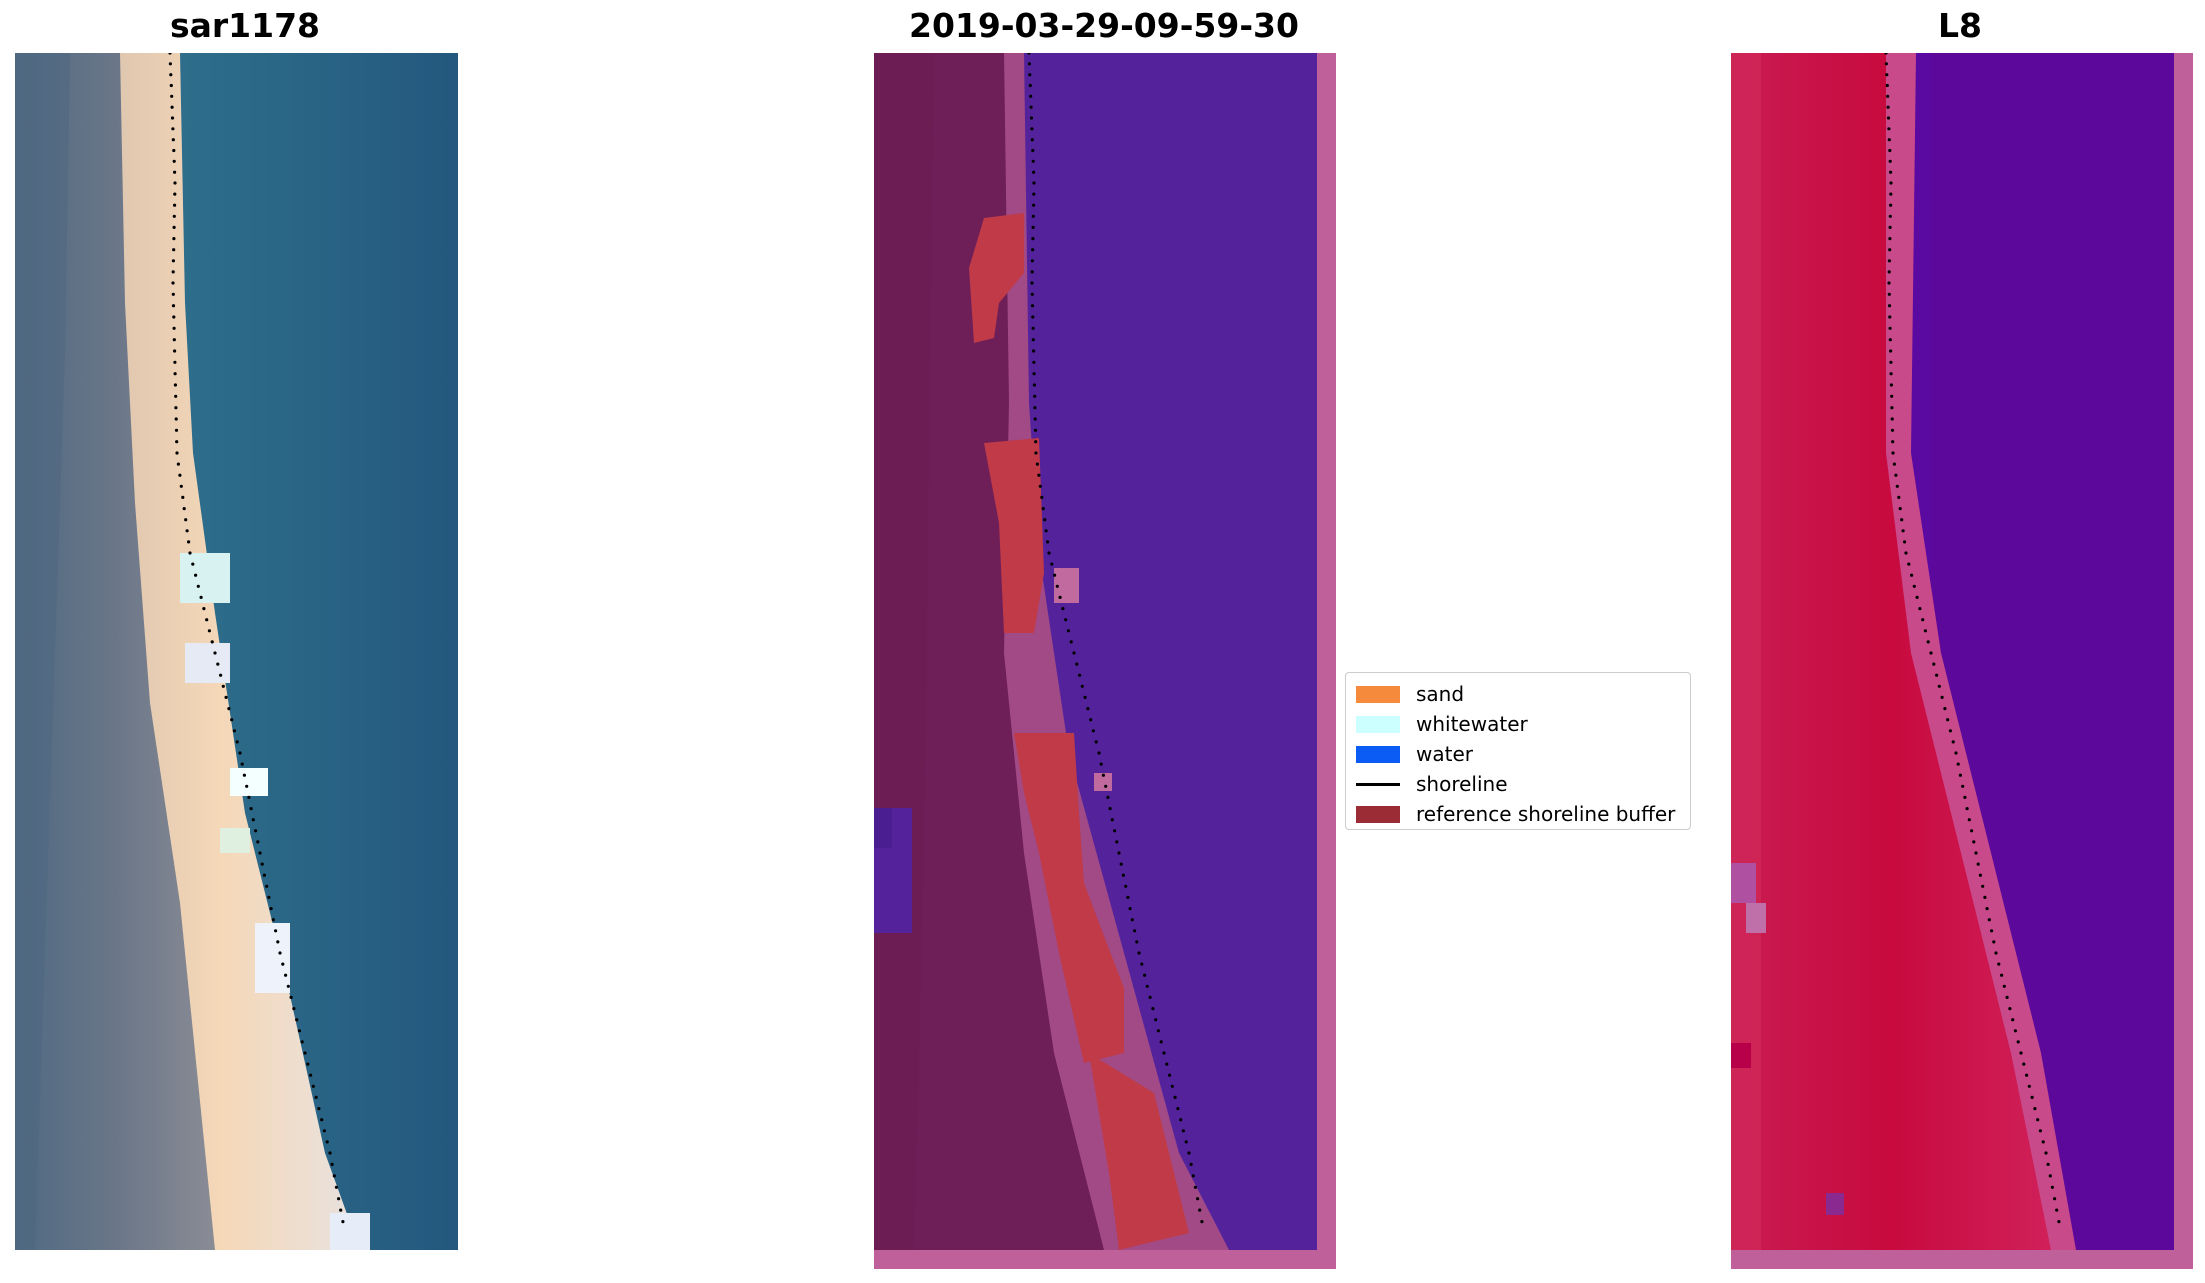  I want to click on shoreline-line-icon, so click(1378, 784).